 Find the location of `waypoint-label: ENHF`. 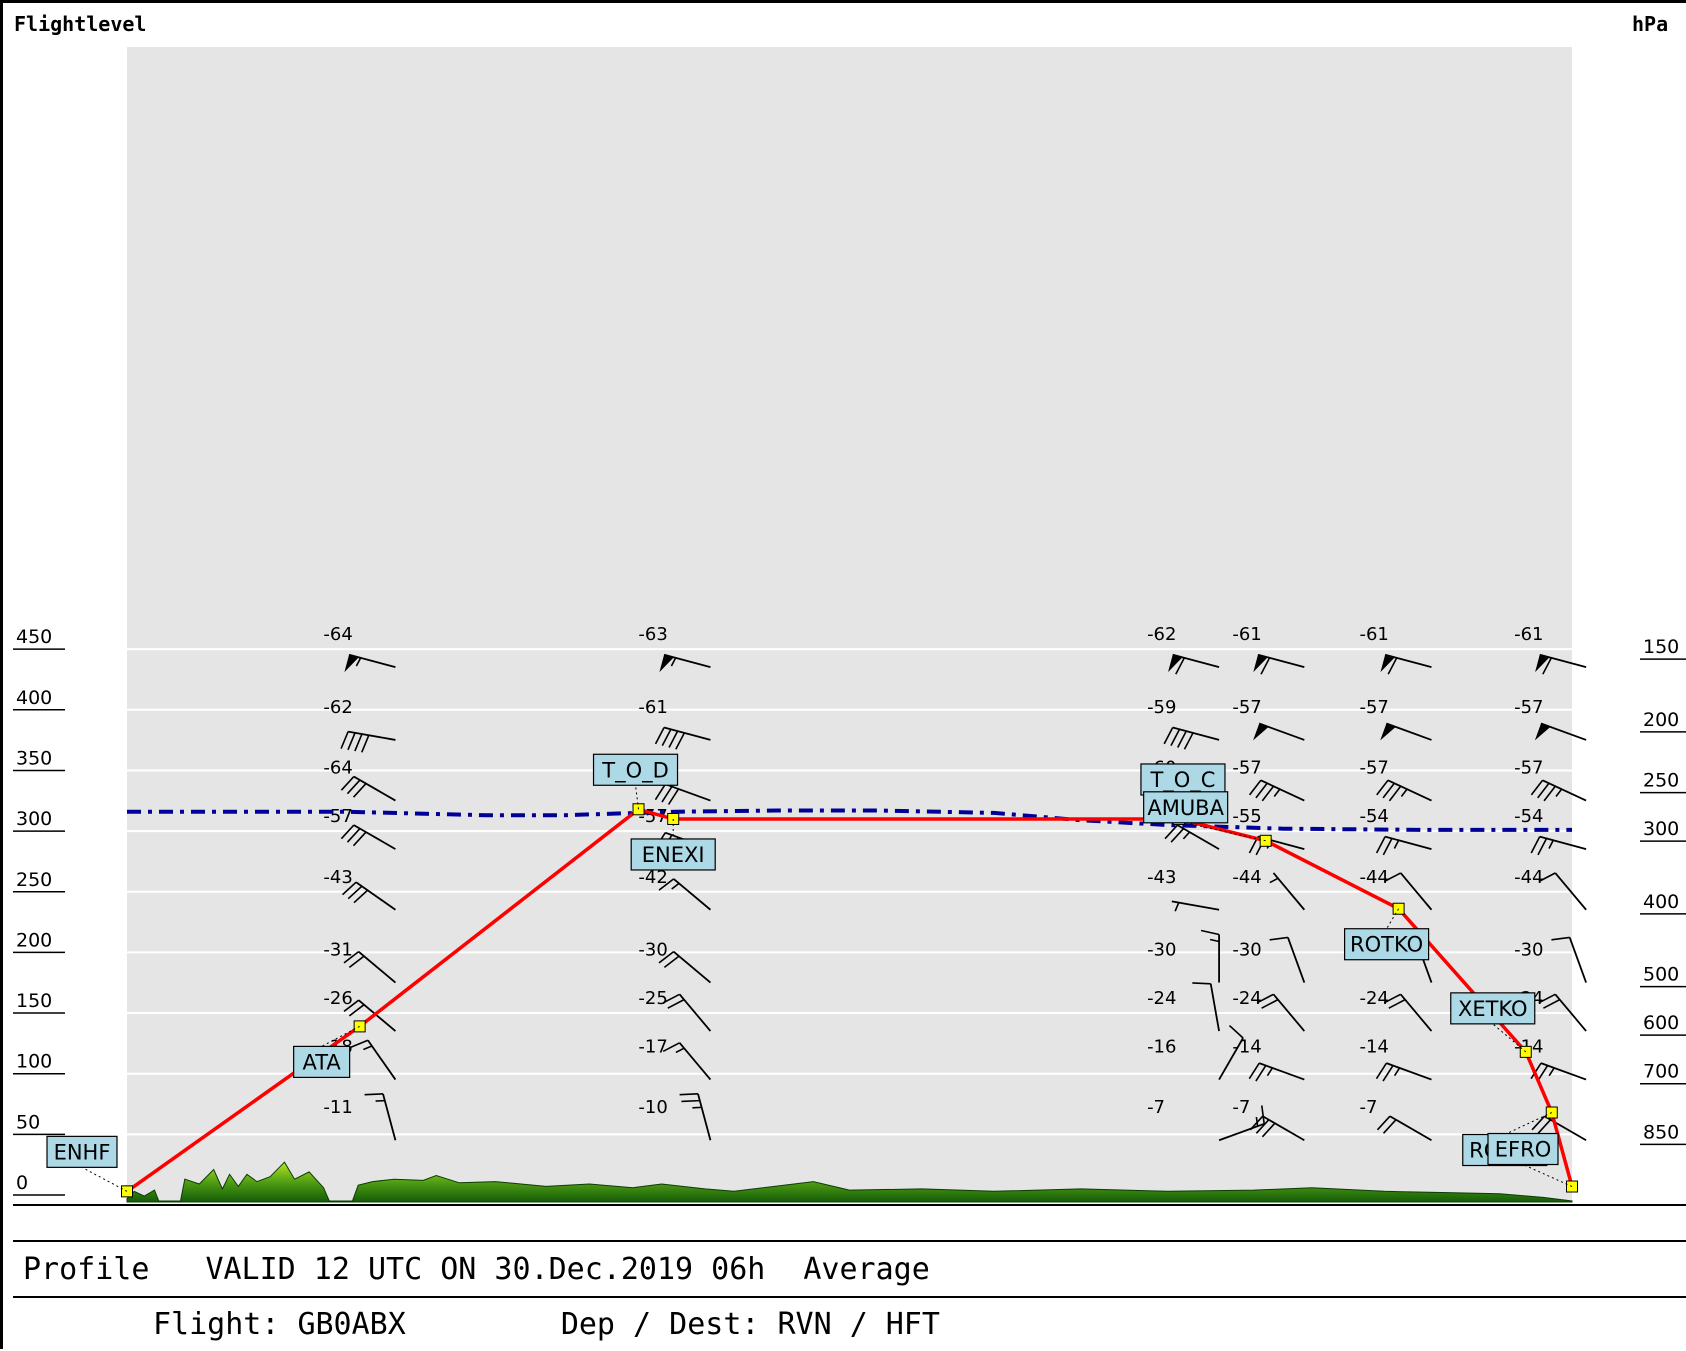

waypoint-label: ENHF is located at coordinates (82, 1152).